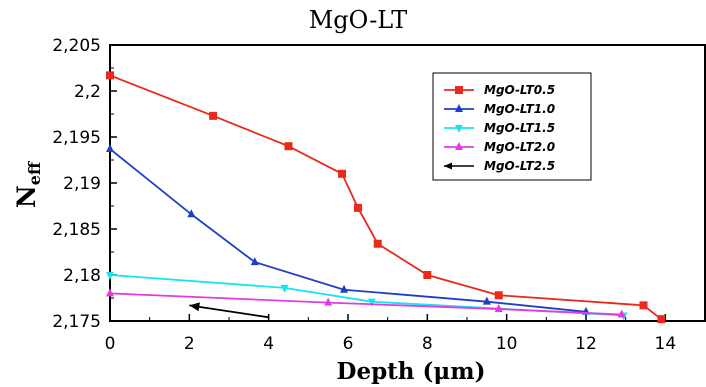 Image resolution: width=706 pixels, height=387 pixels. I want to click on x-tick-label: 6, so click(348, 344).